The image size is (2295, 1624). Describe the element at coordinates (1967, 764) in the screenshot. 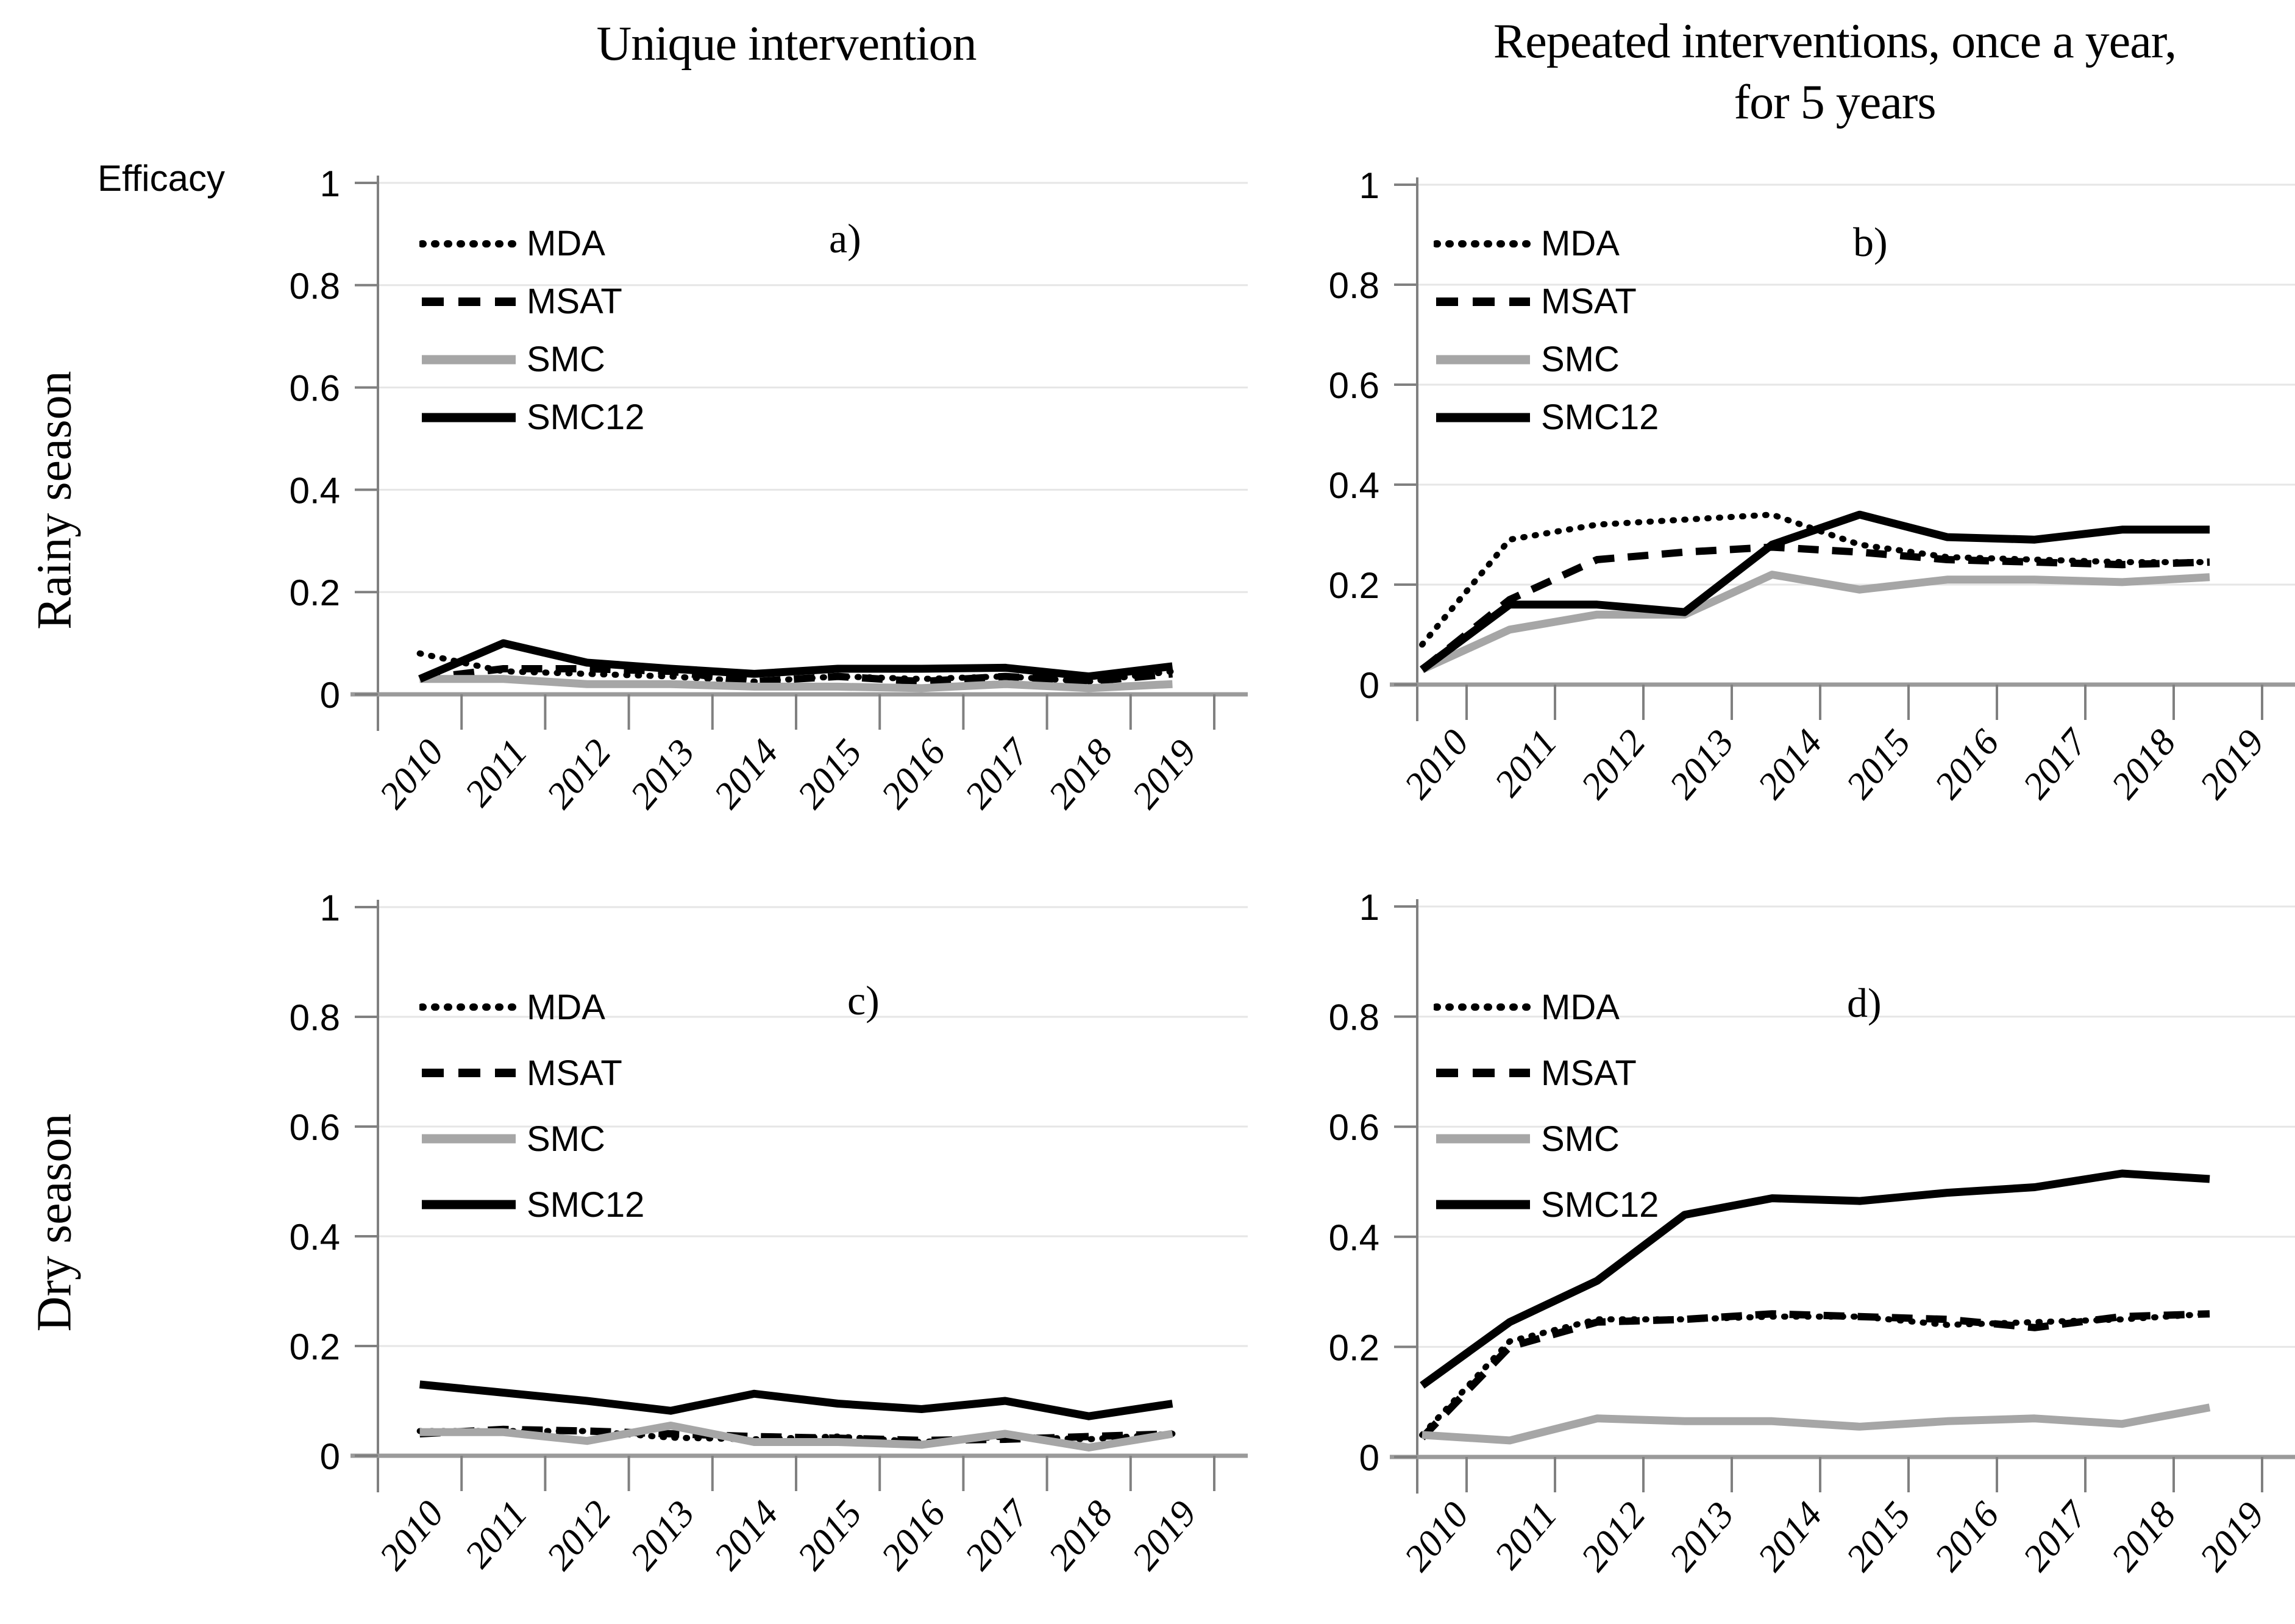

I see `panel-b-xtick-label-2016: 2016` at that location.